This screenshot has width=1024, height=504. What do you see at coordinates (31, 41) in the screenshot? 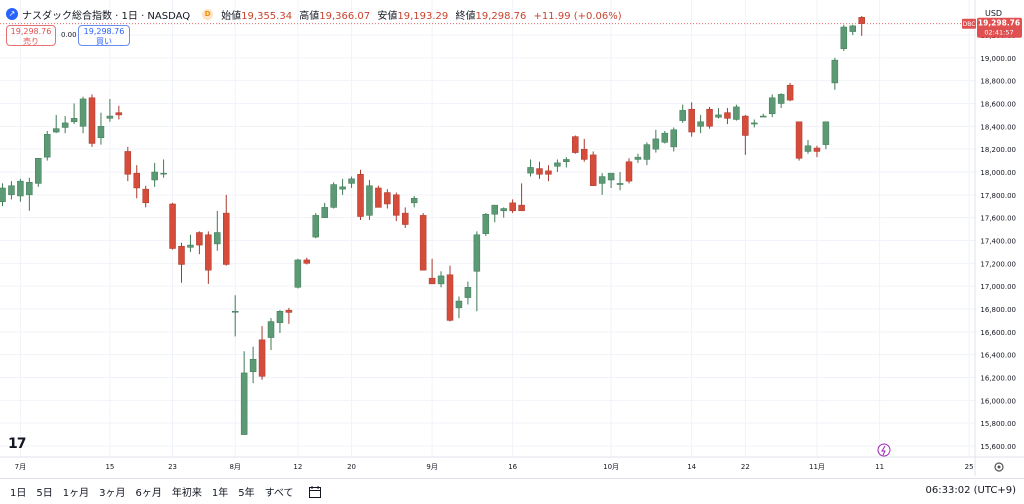
I see `sell-label: 売り` at bounding box center [31, 41].